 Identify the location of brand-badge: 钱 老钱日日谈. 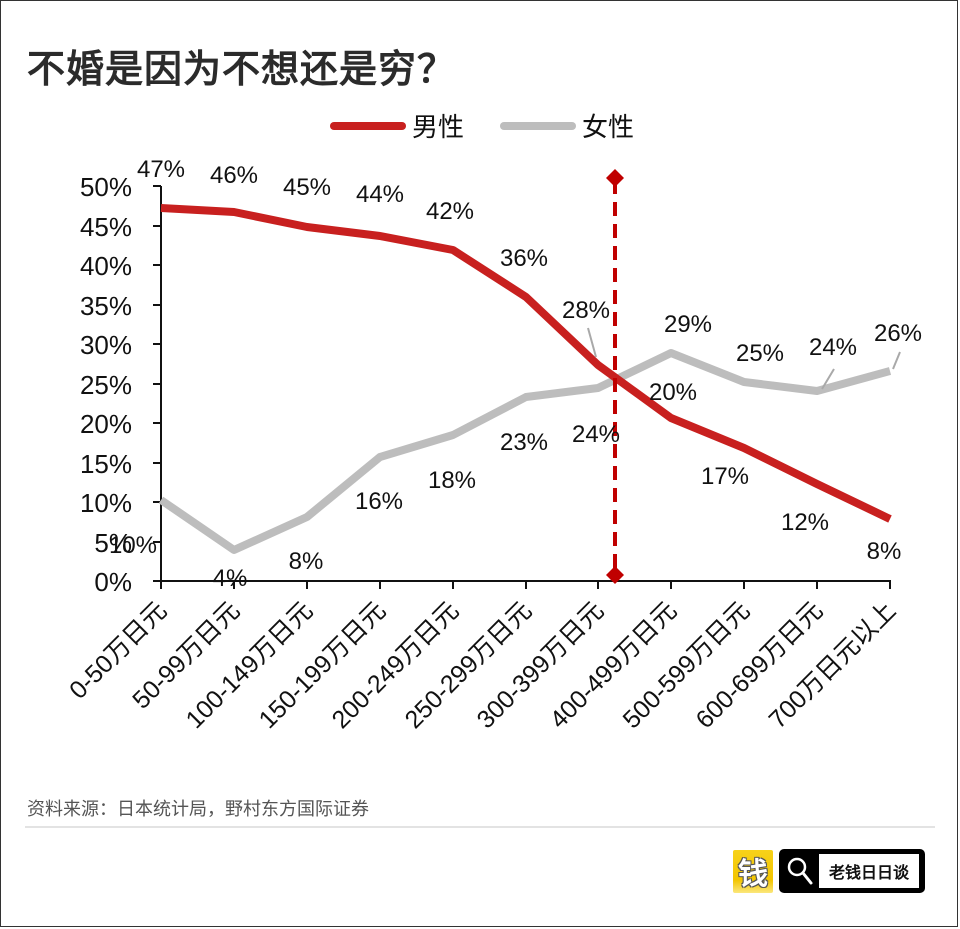
(829, 871).